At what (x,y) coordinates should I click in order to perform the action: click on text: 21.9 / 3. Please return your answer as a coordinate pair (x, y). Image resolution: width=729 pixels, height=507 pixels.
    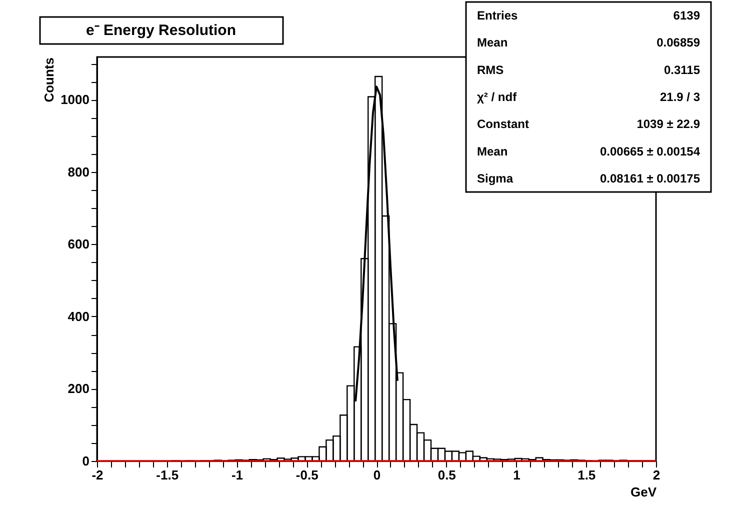
    Looking at the image, I should click on (680, 97).